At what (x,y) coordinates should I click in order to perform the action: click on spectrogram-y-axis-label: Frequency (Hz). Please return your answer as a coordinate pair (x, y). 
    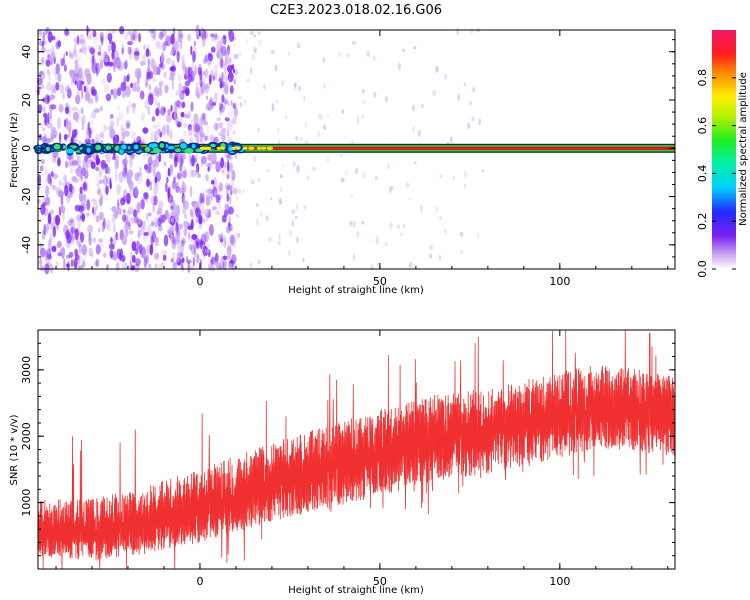
    Looking at the image, I should click on (14, 150).